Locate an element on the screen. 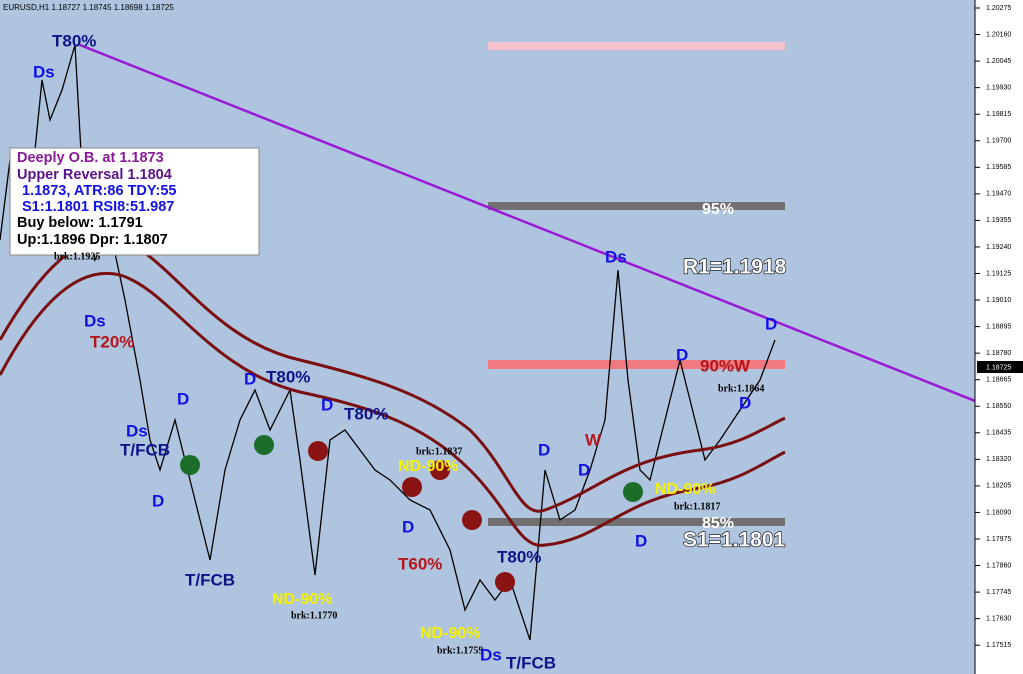 The height and width of the screenshot is (674, 1023). price-label: 1.17975 is located at coordinates (998, 539).